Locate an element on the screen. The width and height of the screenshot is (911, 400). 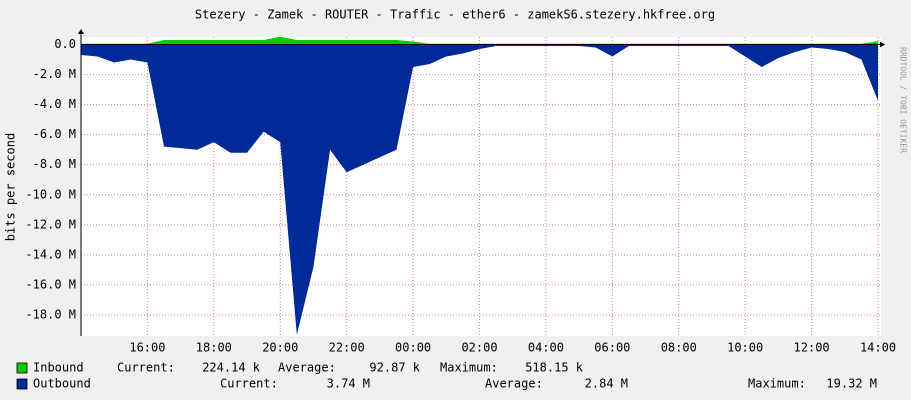
y-tick-label: -6.0 M is located at coordinates (54, 134).